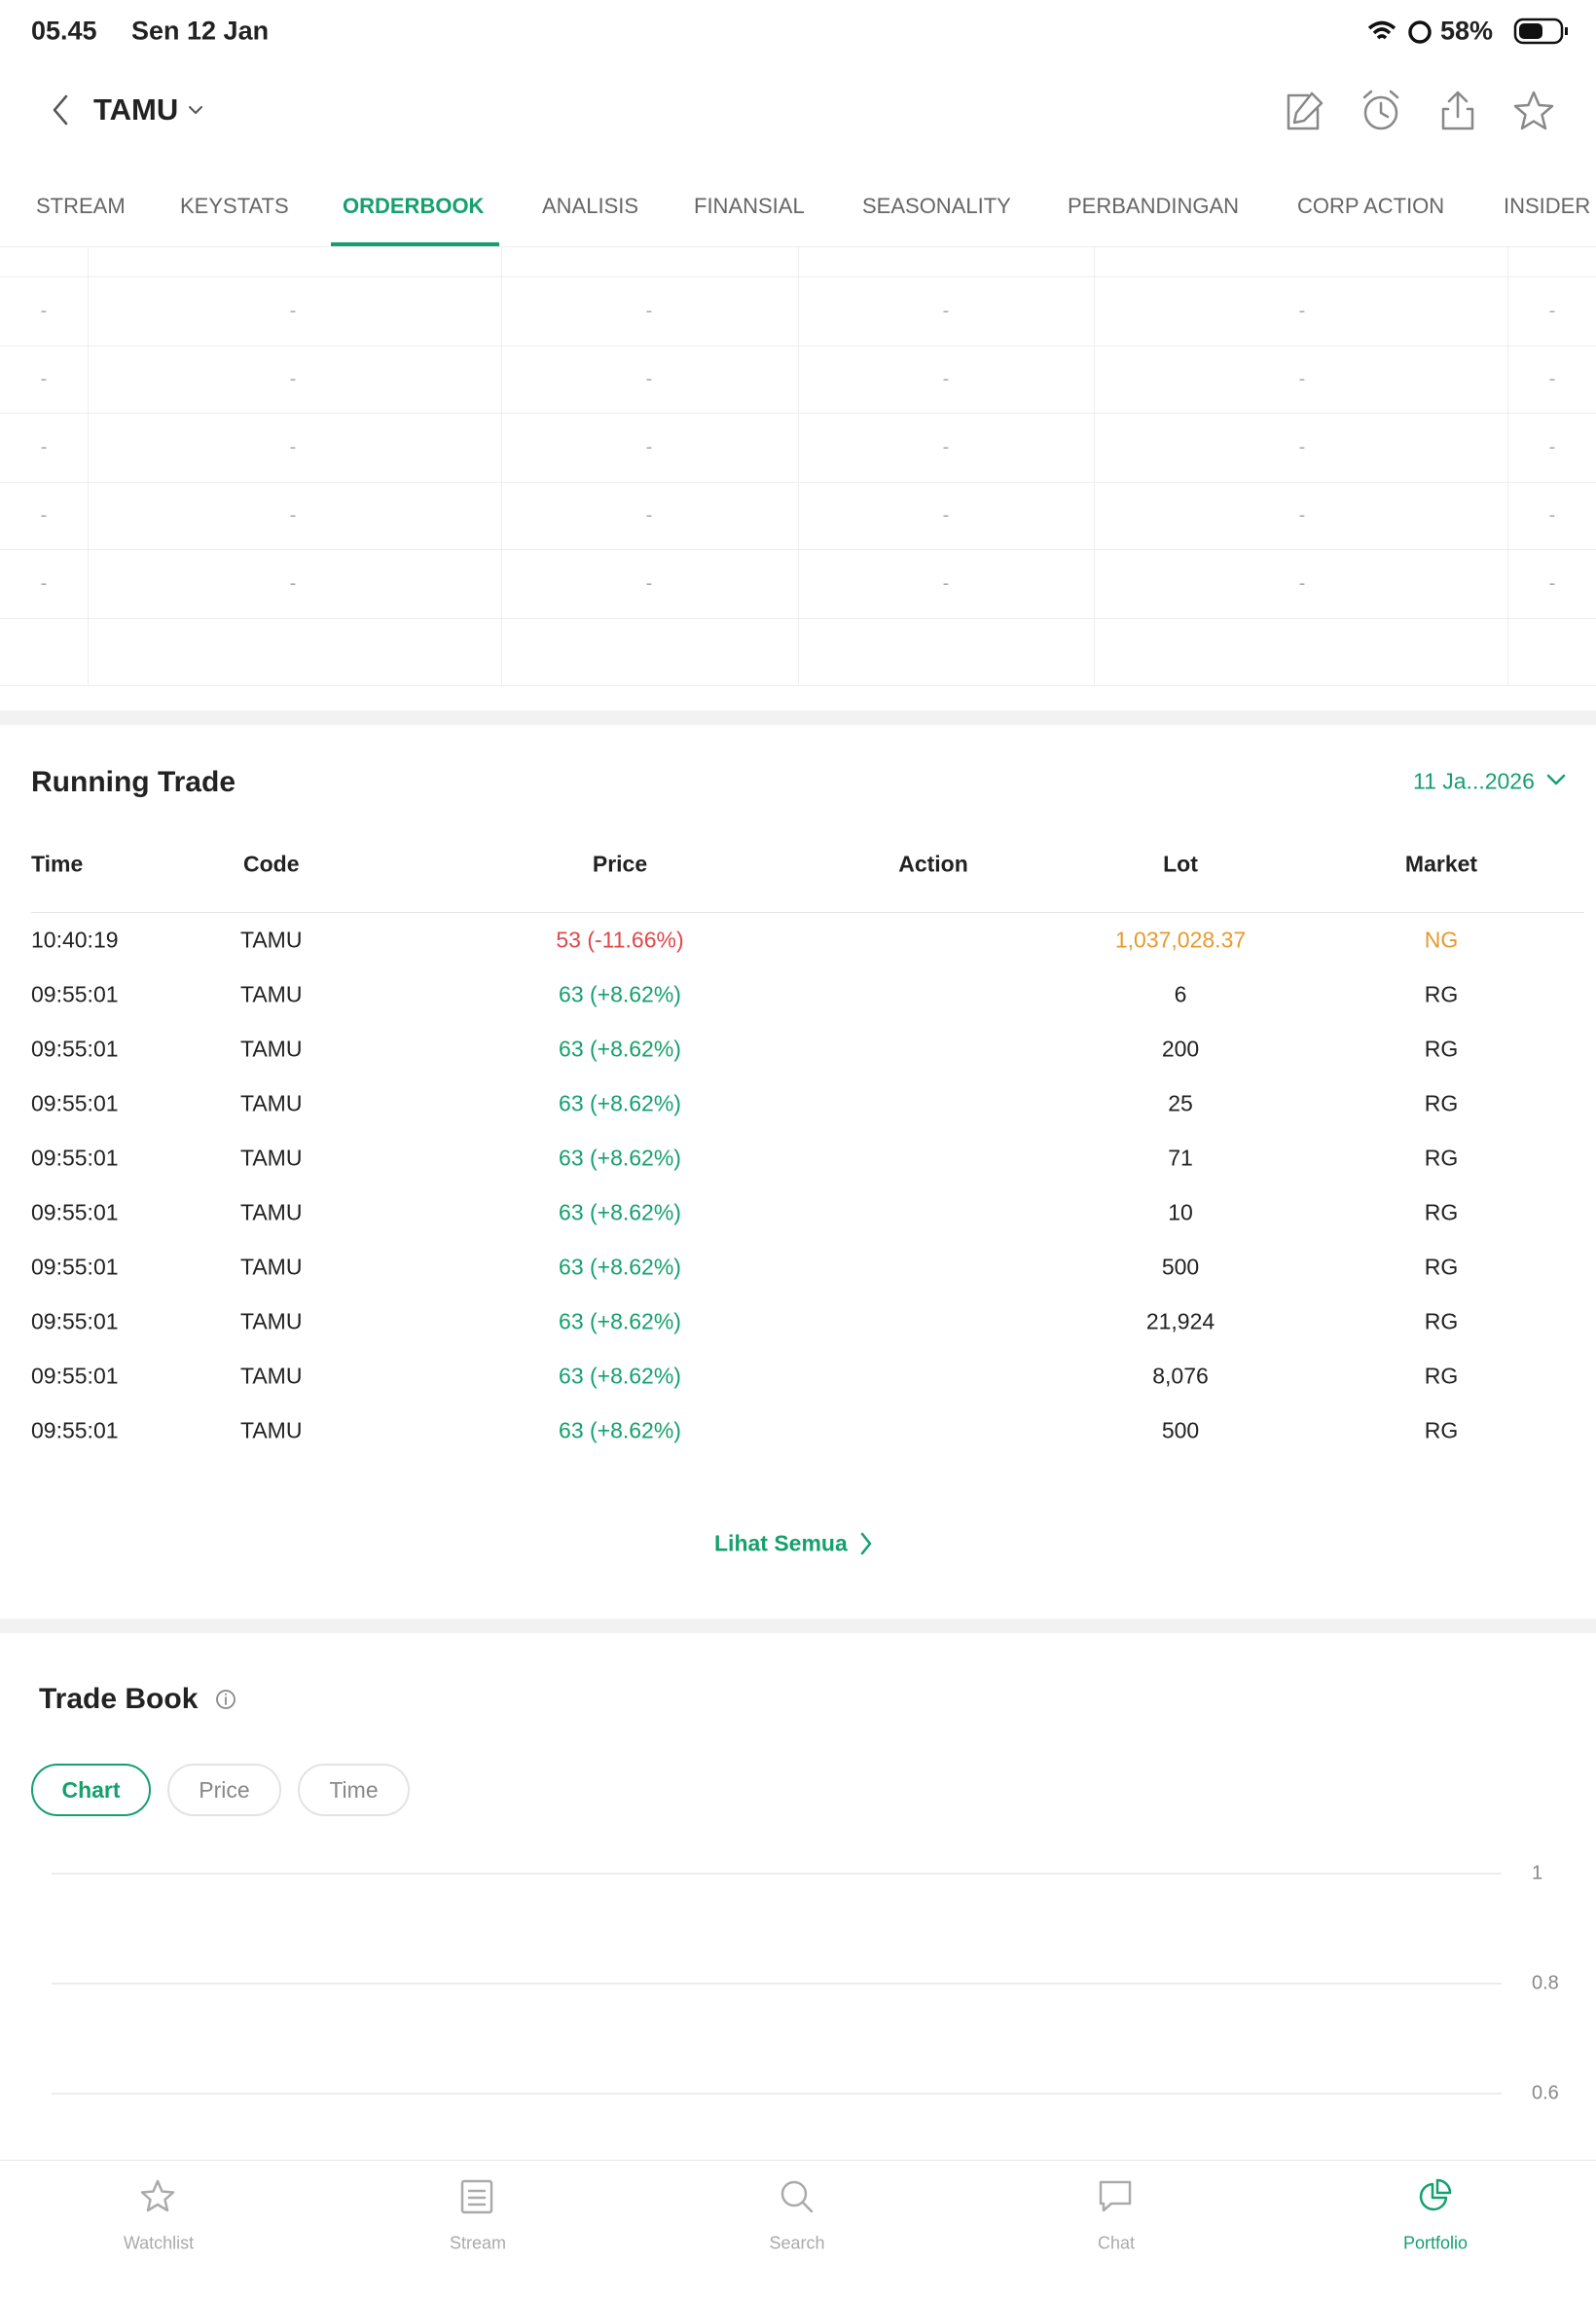 Image resolution: width=1596 pixels, height=2297 pixels. Describe the element at coordinates (61, 110) in the screenshot. I see `back-button` at that location.